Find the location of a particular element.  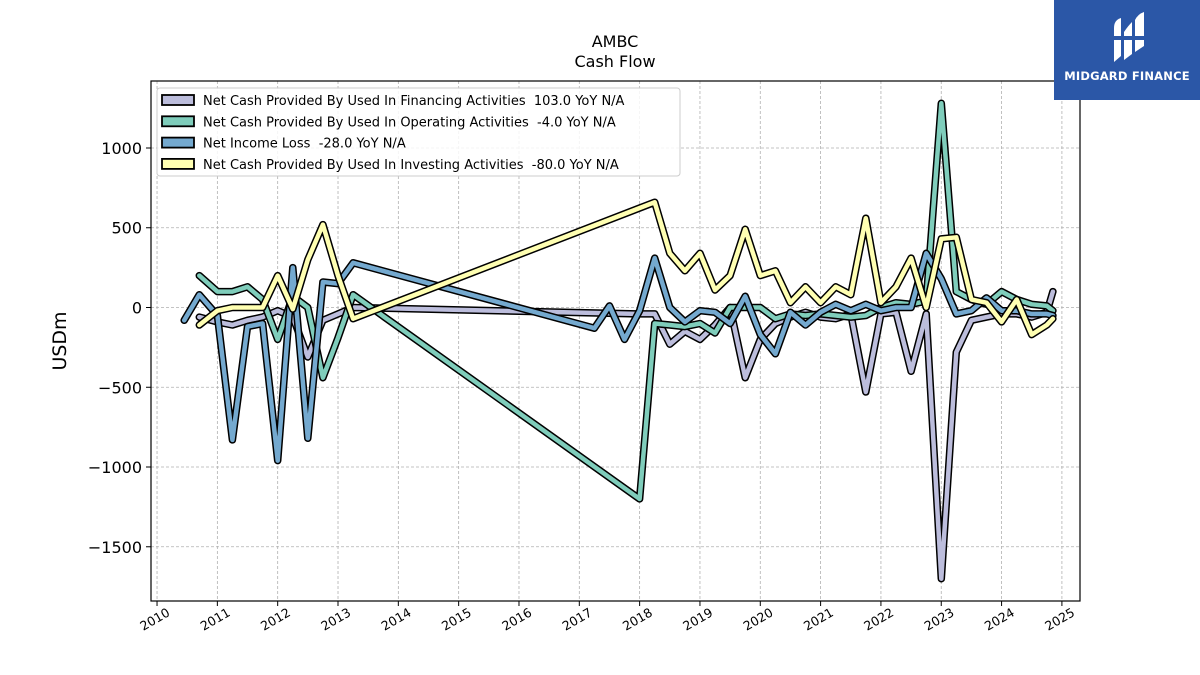

y-axis-label: USDm is located at coordinates (60, 340).